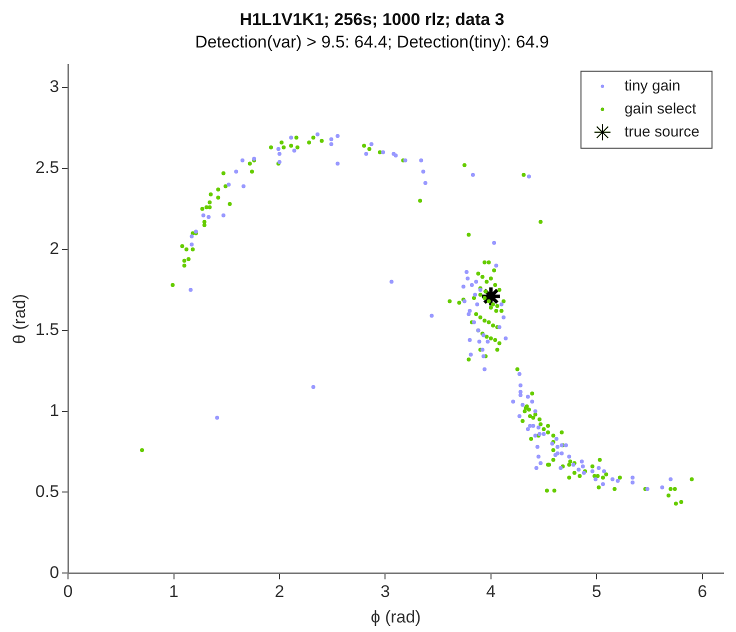 This screenshot has height=632, width=736. I want to click on y-tick-label: 1.5, so click(47, 330).